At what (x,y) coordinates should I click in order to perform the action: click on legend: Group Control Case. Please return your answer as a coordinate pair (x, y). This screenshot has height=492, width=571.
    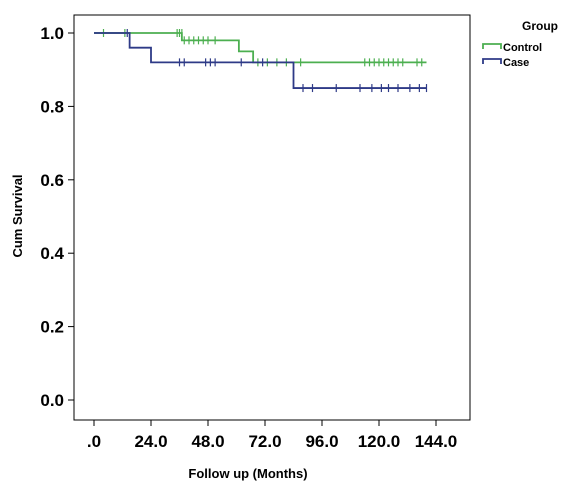
    Looking at the image, I should click on (520, 44).